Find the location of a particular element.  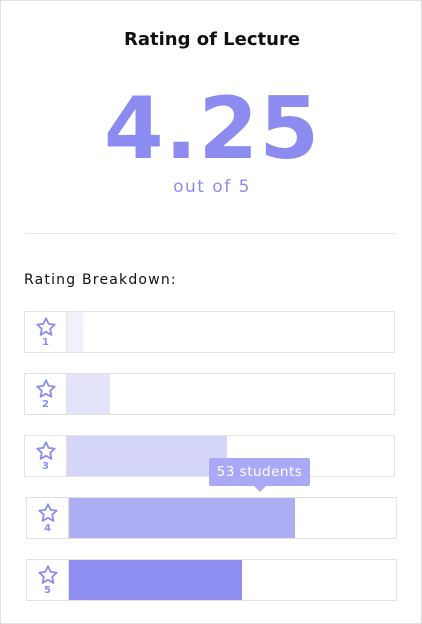

star-cell: 2 is located at coordinates (46, 394).